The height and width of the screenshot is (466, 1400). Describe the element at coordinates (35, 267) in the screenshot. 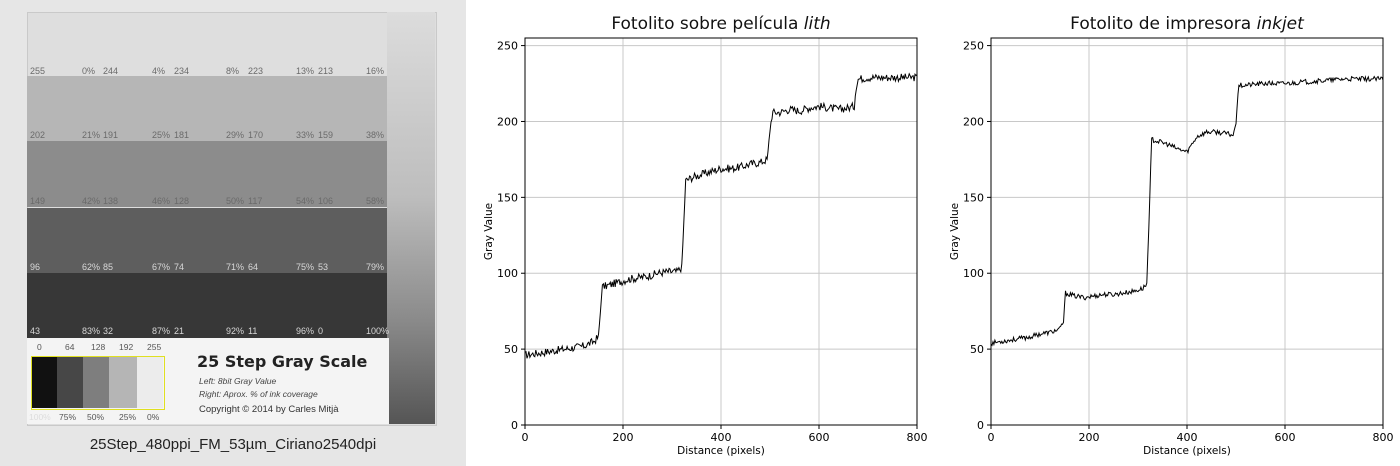

I see `gray-value-label: 96` at that location.